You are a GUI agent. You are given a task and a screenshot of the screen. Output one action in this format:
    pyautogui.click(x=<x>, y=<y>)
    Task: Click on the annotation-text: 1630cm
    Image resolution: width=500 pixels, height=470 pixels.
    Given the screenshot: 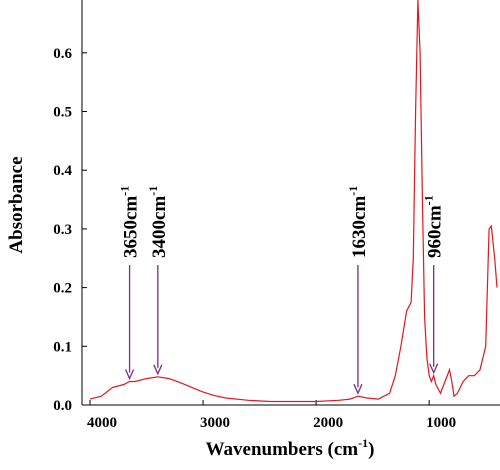 What is the action you would take?
    pyautogui.click(x=359, y=227)
    